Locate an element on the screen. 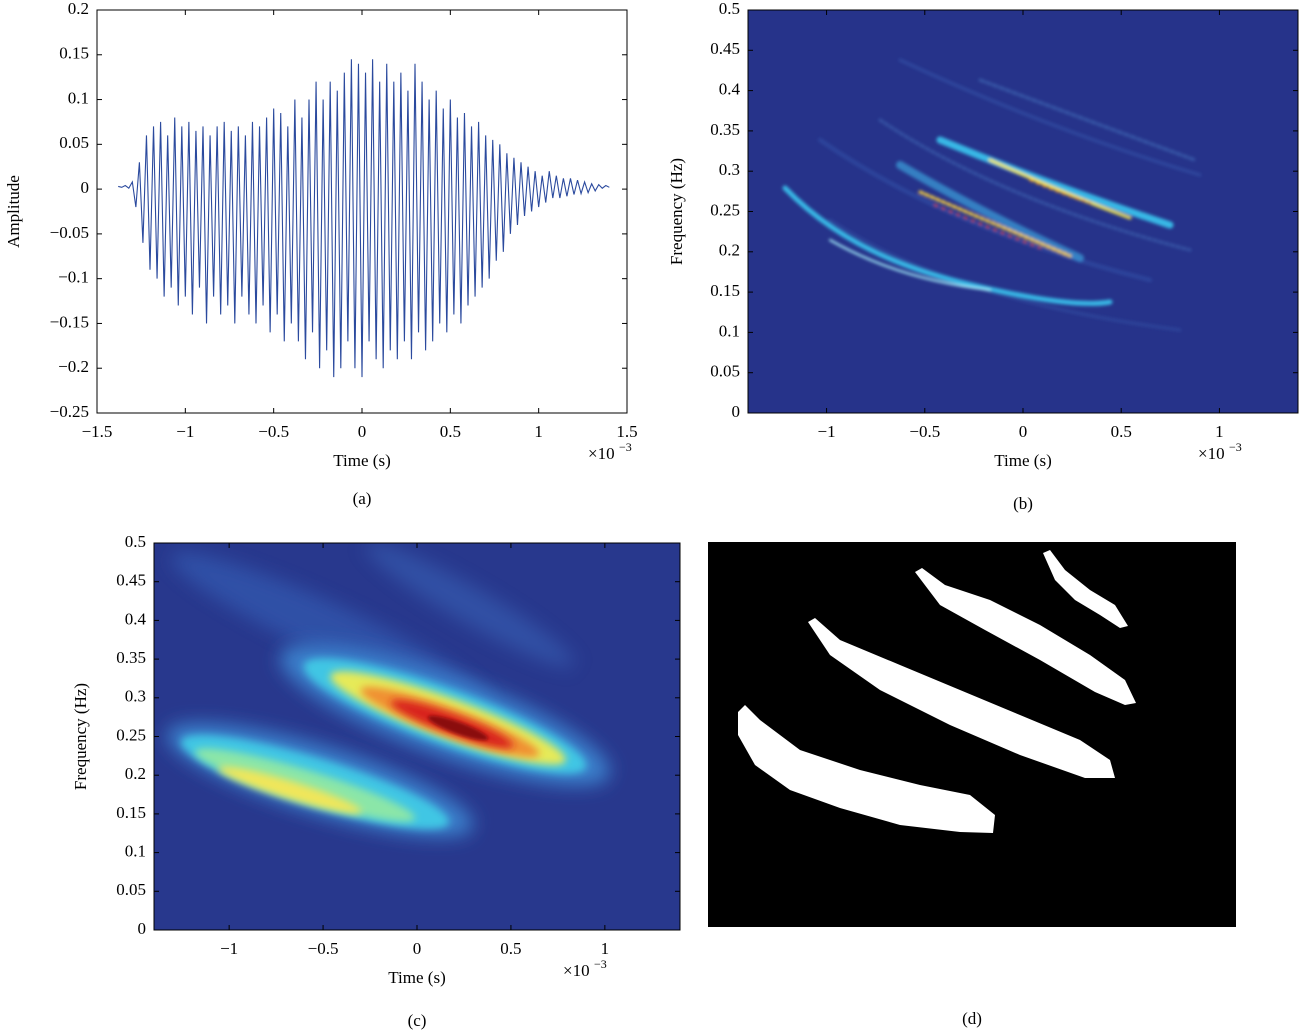 This screenshot has height=1034, width=1313. spectrogram-c is located at coordinates (417, 736).